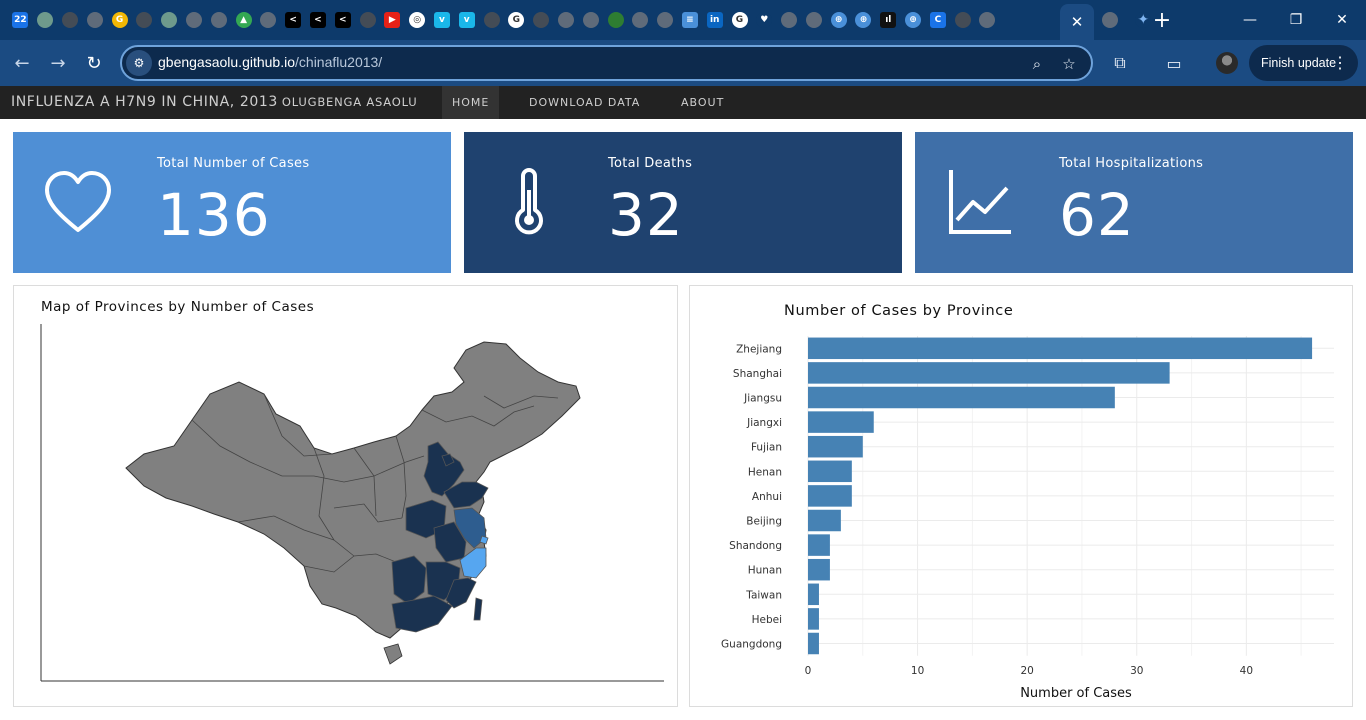 The image size is (1366, 720). I want to click on linkedin-icon: in, so click(714, 20).